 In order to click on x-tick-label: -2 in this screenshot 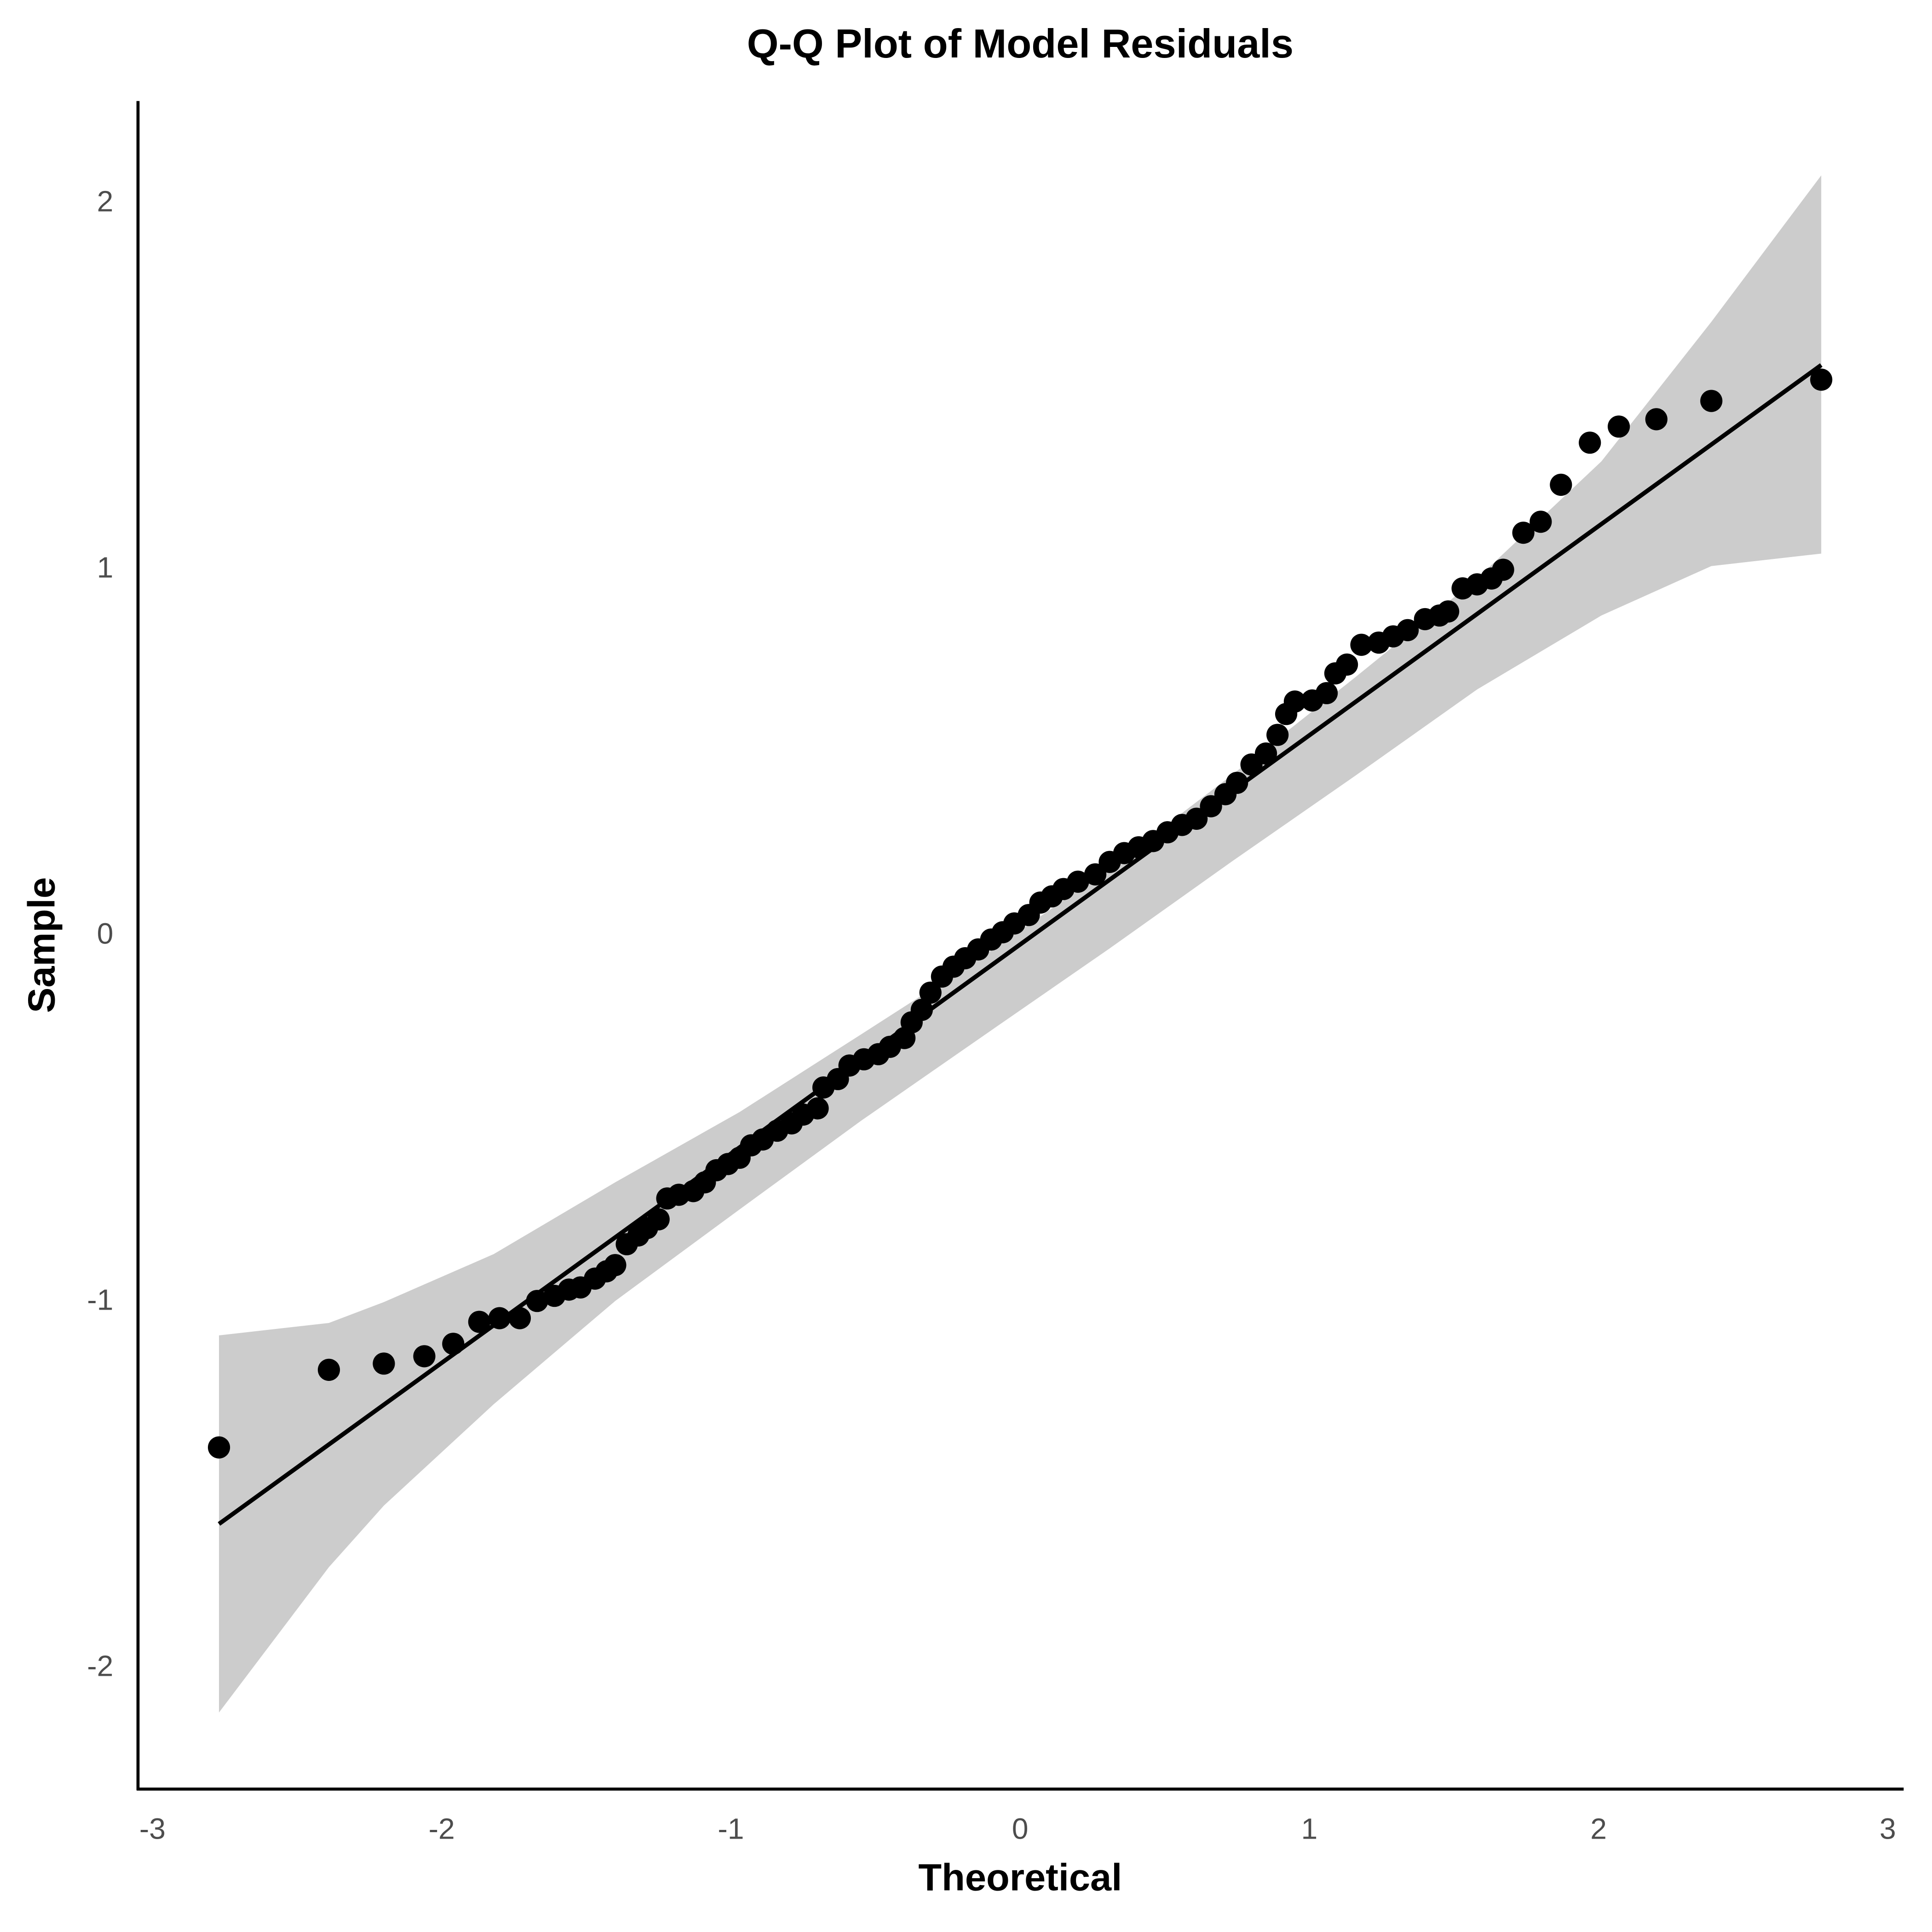, I will do `click(442, 1828)`.